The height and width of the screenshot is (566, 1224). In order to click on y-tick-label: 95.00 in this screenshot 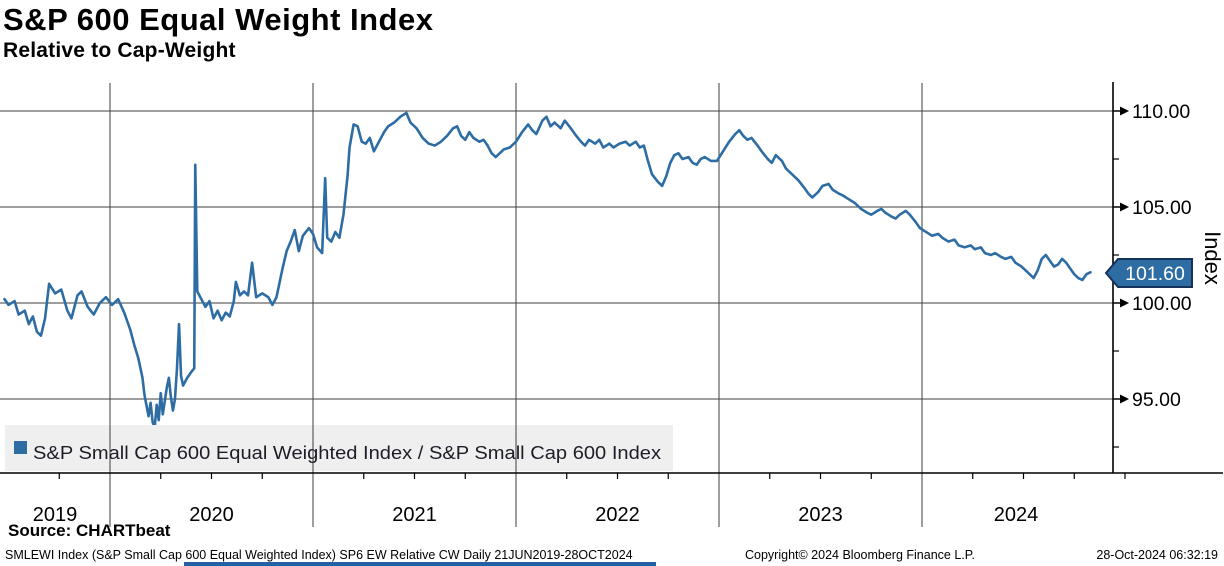, I will do `click(1156, 400)`.